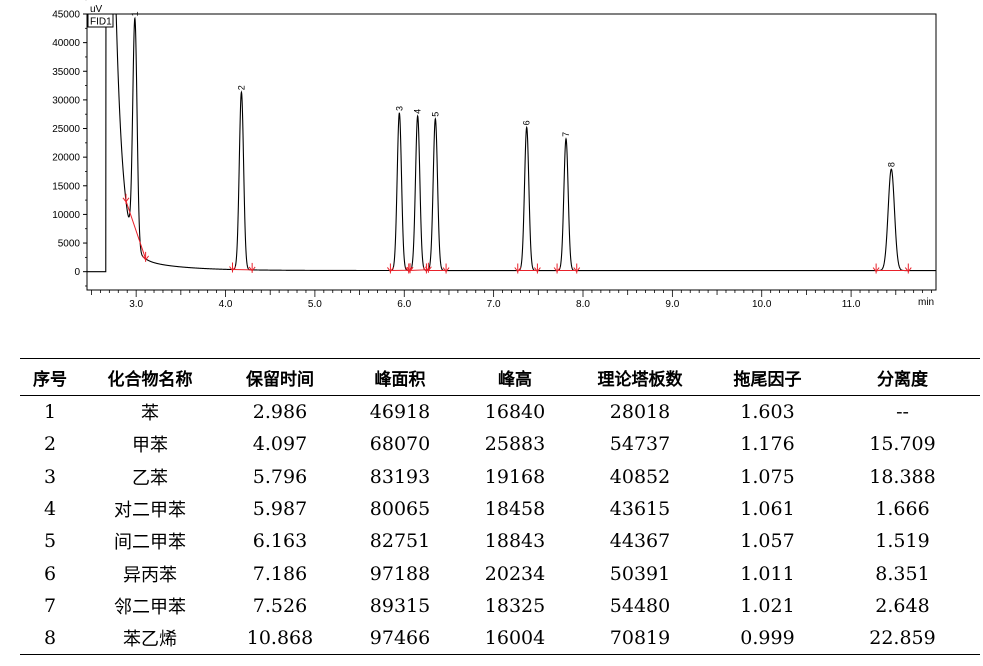 The width and height of the screenshot is (983, 666). I want to click on peak-label: 6, so click(527, 122).